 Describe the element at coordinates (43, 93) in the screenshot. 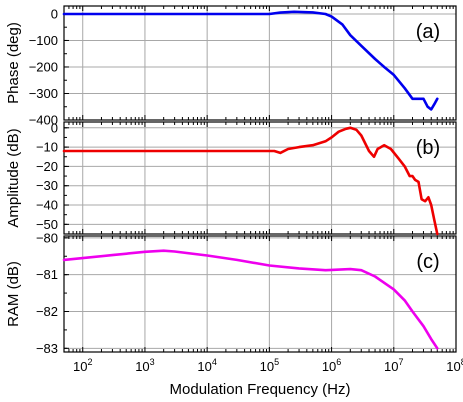

I see `y-tick-label: −300` at that location.